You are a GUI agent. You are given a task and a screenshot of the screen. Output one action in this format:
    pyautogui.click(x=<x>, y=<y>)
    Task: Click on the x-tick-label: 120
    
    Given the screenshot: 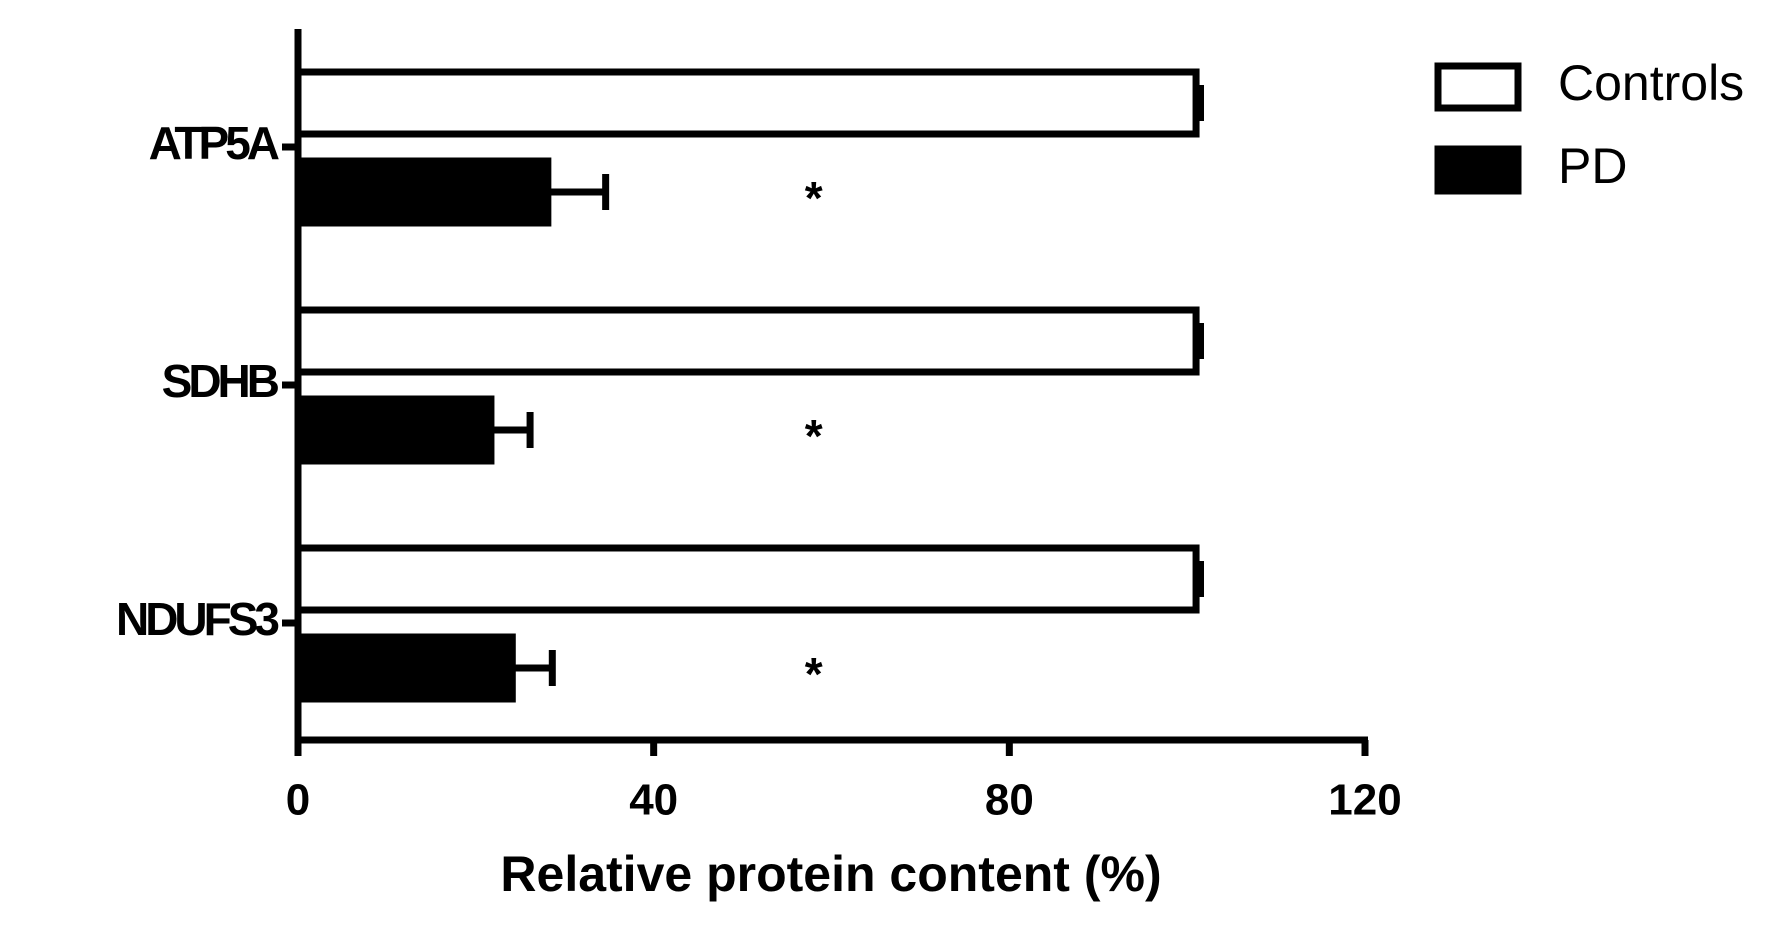 What is the action you would take?
    pyautogui.click(x=1364, y=800)
    